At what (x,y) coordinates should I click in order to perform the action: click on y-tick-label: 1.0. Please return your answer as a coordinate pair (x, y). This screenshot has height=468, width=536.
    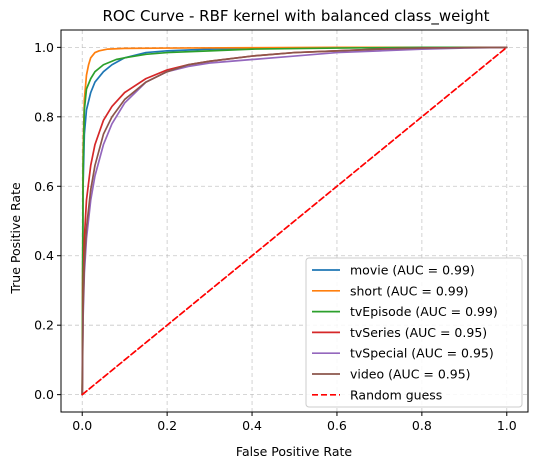
    Looking at the image, I should click on (44, 47).